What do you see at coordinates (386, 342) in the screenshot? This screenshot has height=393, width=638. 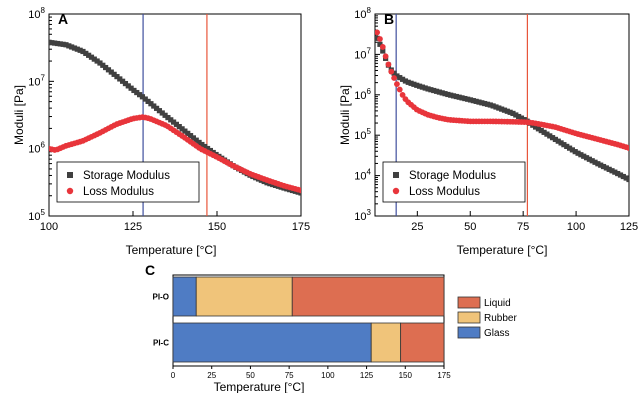 I see `panel-c-bar-pi-c-rubber` at bounding box center [386, 342].